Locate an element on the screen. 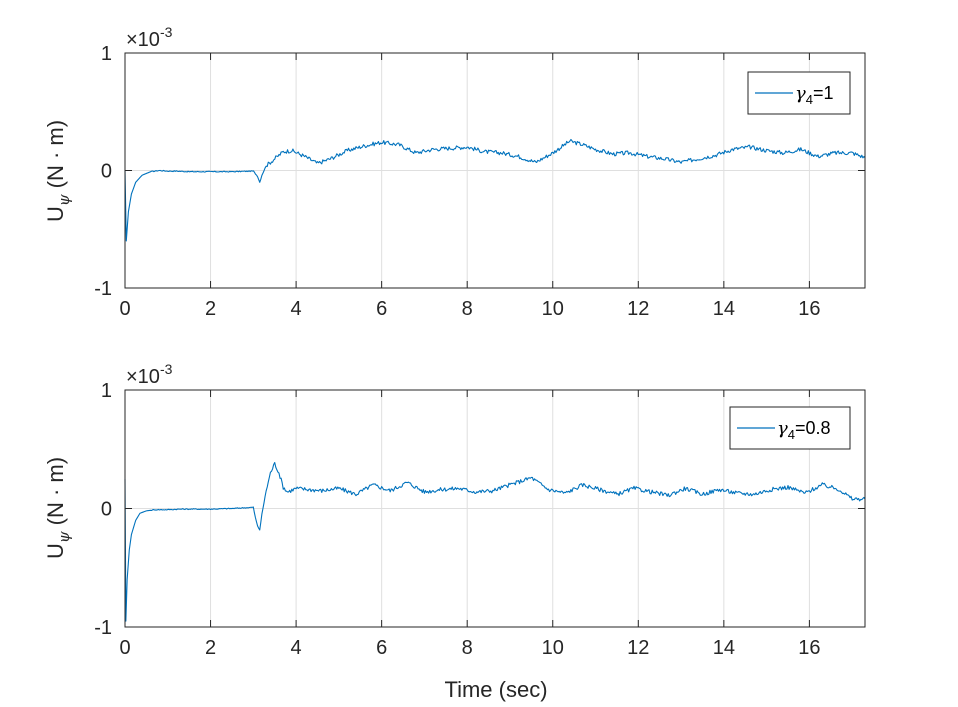 The height and width of the screenshot is (707, 958). legend: γ4=1 is located at coordinates (799, 93).